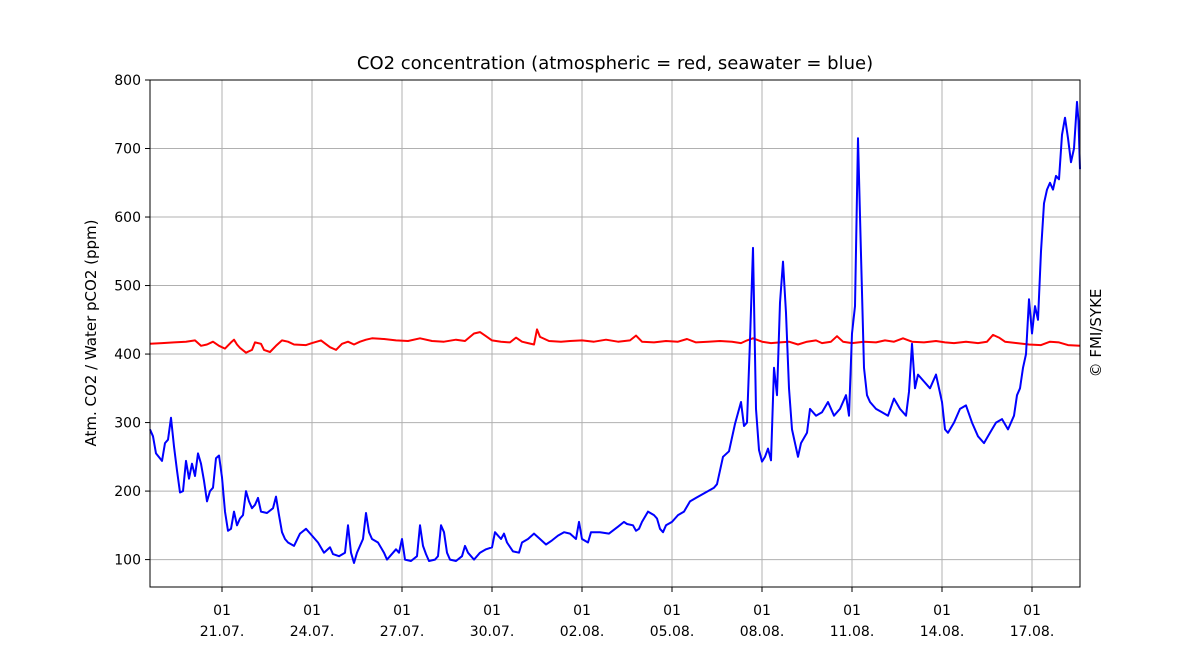 This screenshot has height=660, width=1200. I want to click on y-tick-label: 700, so click(127, 150).